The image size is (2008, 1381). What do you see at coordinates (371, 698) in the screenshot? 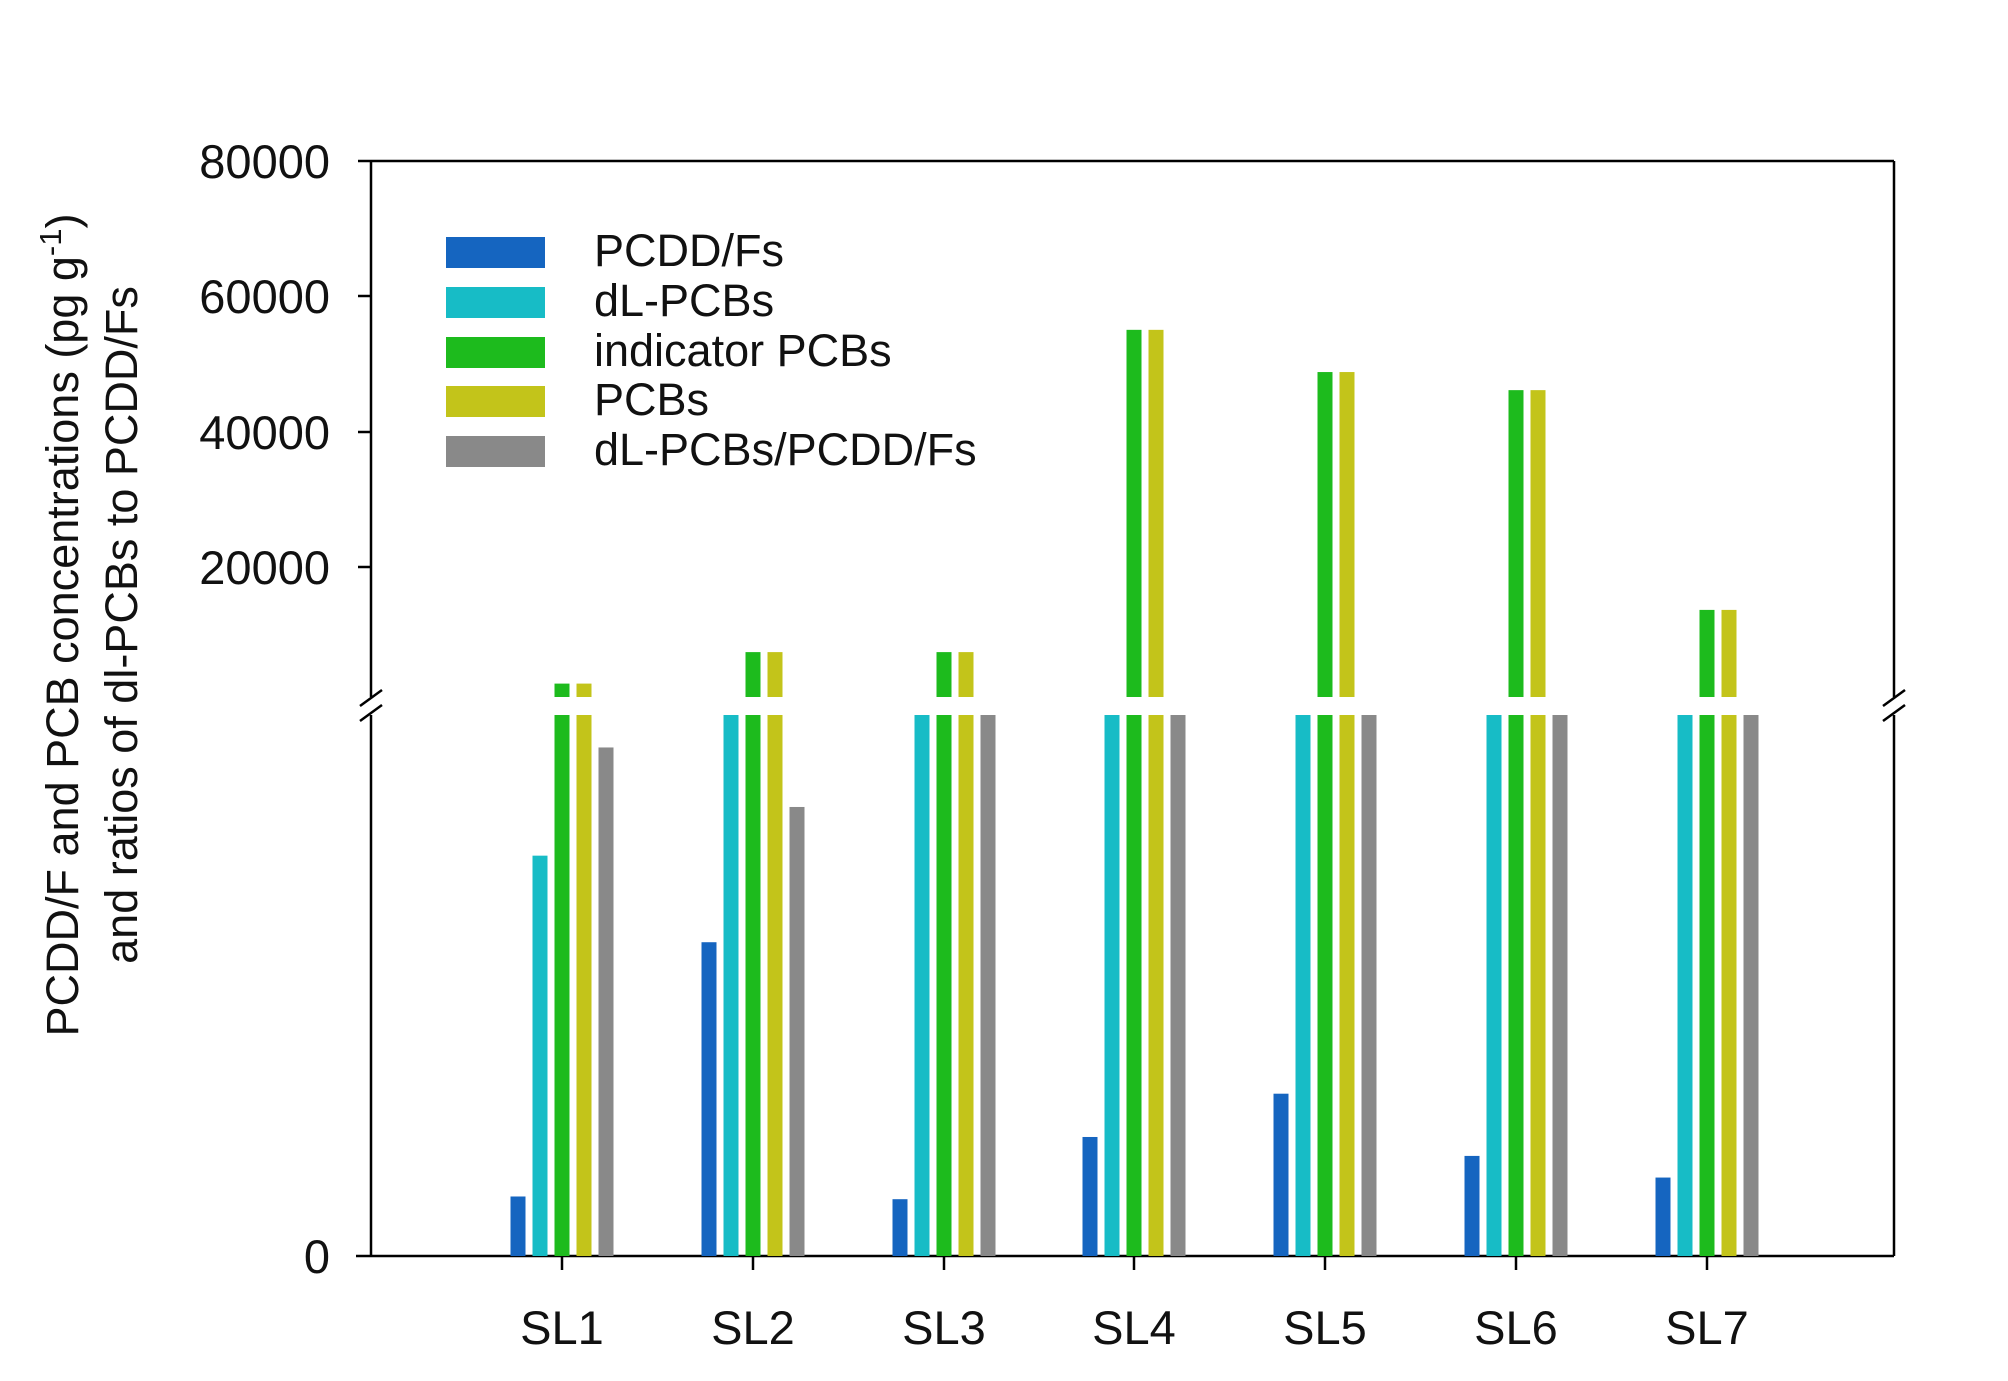
I see `axis-break-mark-left-top` at bounding box center [371, 698].